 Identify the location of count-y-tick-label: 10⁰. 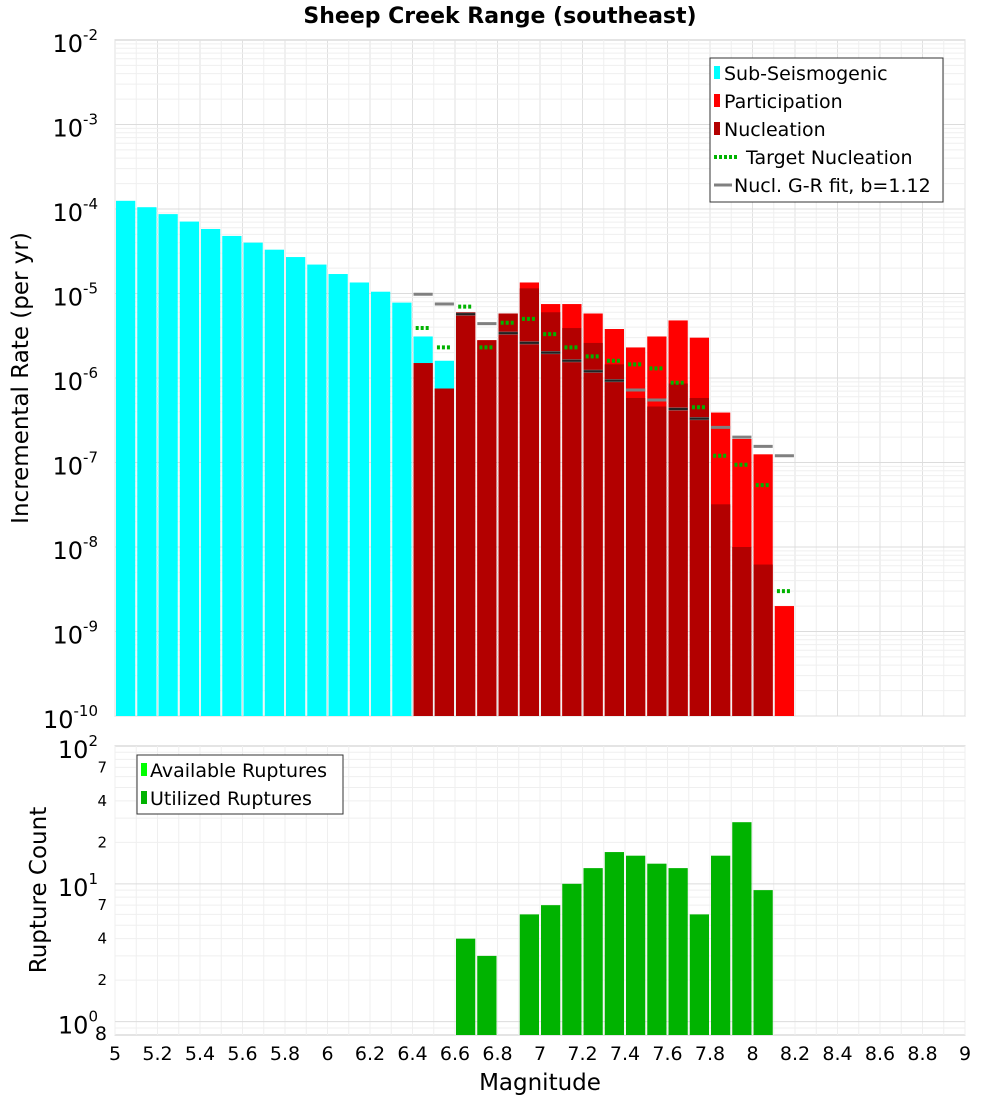
(78, 1024).